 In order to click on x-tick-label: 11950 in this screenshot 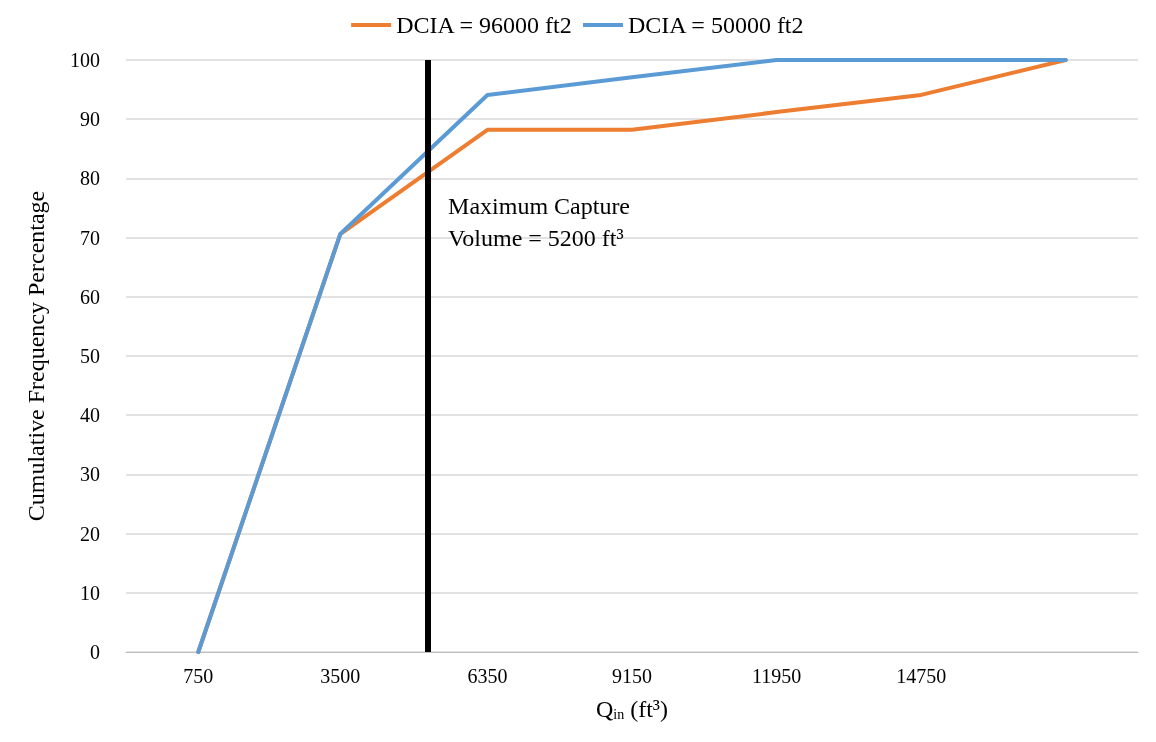, I will do `click(776, 676)`.